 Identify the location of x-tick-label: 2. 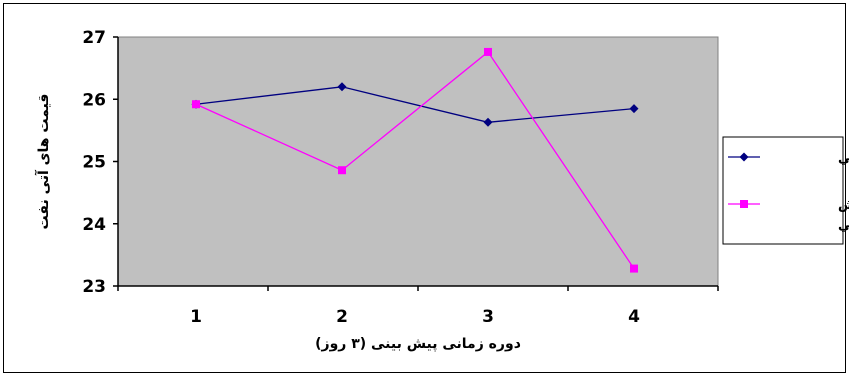
(342, 317).